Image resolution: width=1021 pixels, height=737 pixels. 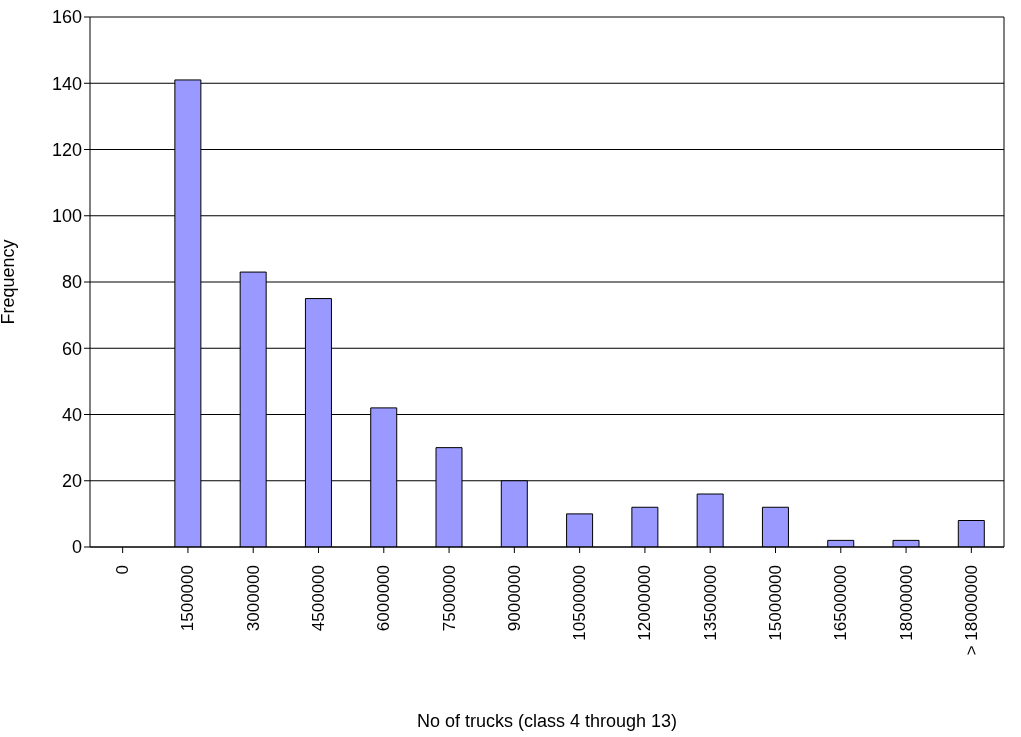 I want to click on y-tick-label: 40, so click(x=71, y=414).